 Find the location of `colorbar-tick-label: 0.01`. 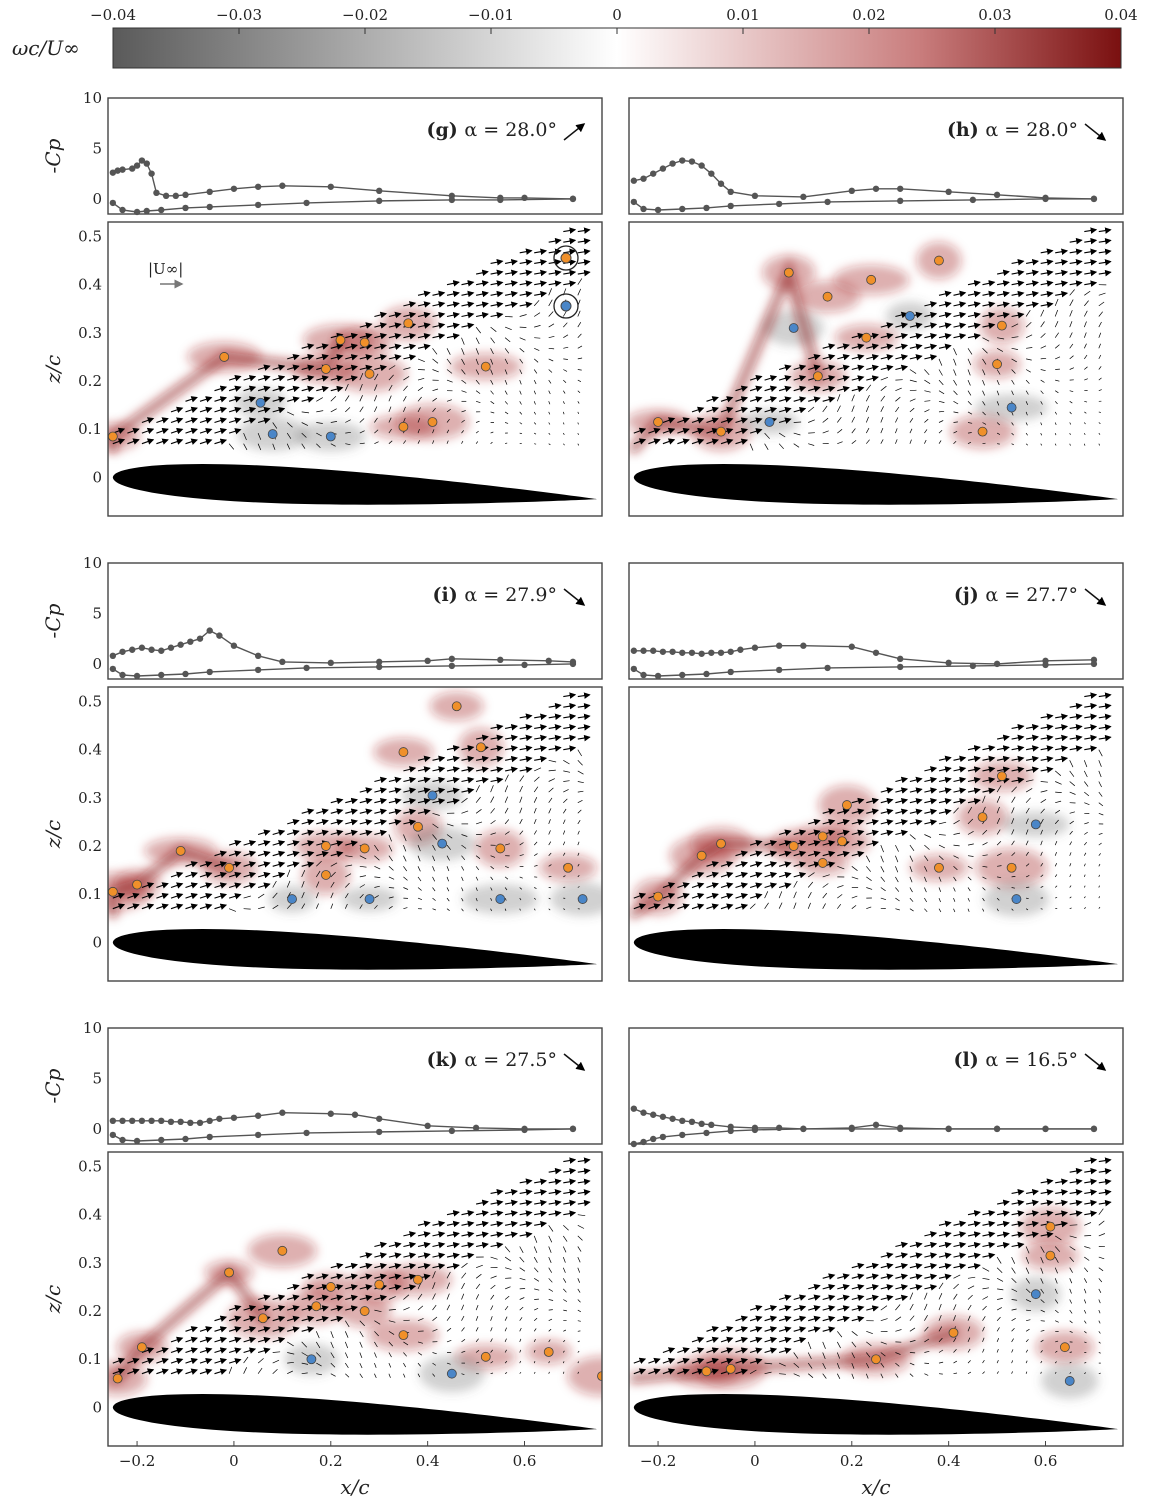

colorbar-tick-label: 0.01 is located at coordinates (742, 15).